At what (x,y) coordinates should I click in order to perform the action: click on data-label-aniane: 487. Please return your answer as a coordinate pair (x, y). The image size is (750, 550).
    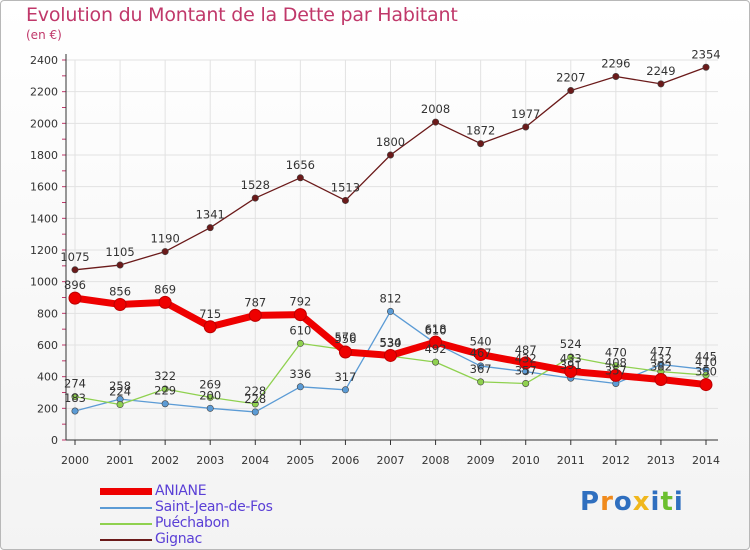
    Looking at the image, I should click on (526, 350).